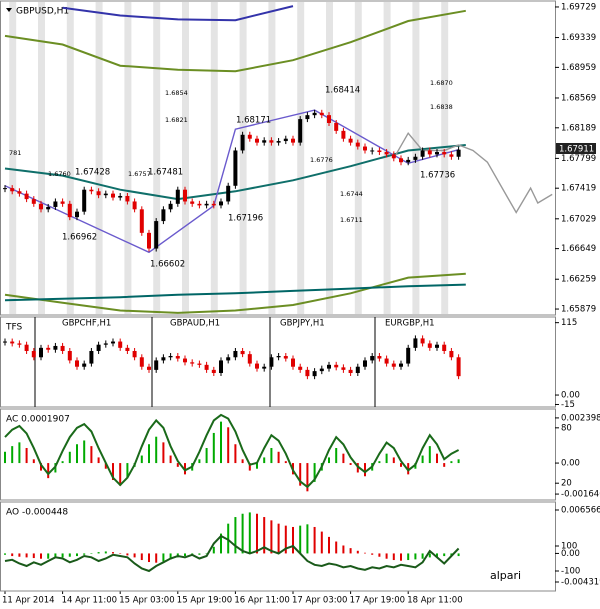  I want to click on y-tick-label: -0.001646, so click(580, 495).